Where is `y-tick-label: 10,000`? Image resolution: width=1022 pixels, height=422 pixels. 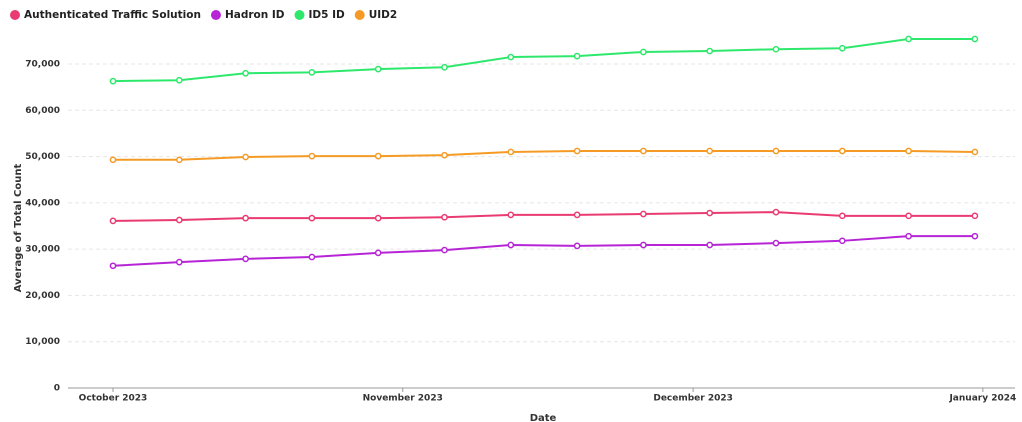
y-tick-label: 10,000 is located at coordinates (42, 342).